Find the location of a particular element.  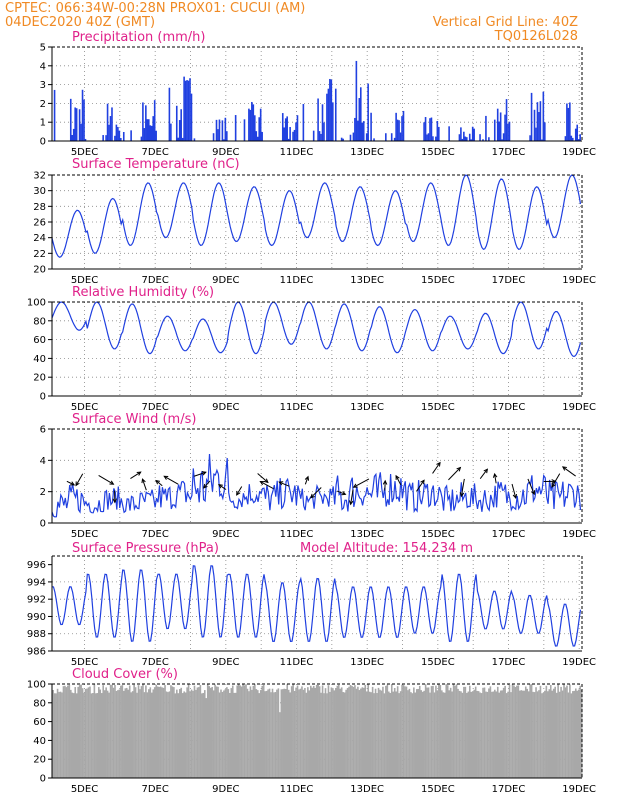

series-line-pressure is located at coordinates (316, 606).